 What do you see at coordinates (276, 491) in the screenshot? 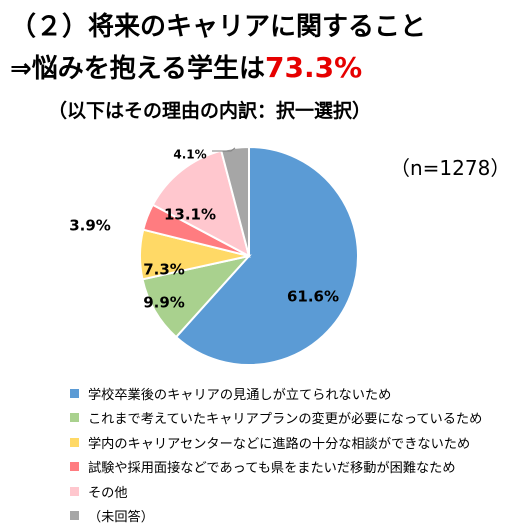
I see `legend-item-5: その他` at bounding box center [276, 491].